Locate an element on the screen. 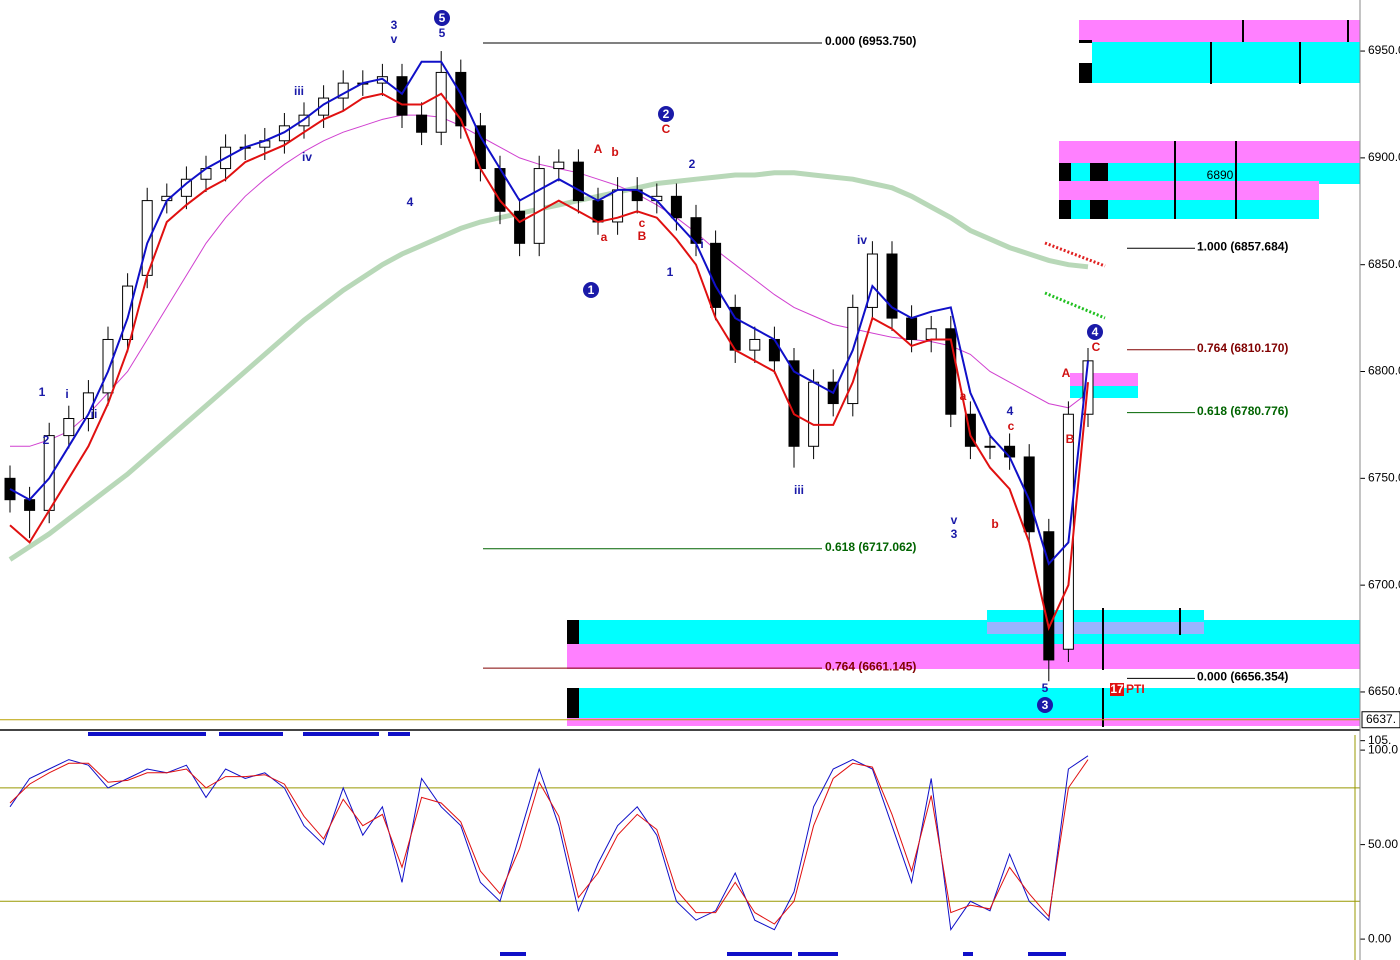  wave-label: i is located at coordinates (66, 394).